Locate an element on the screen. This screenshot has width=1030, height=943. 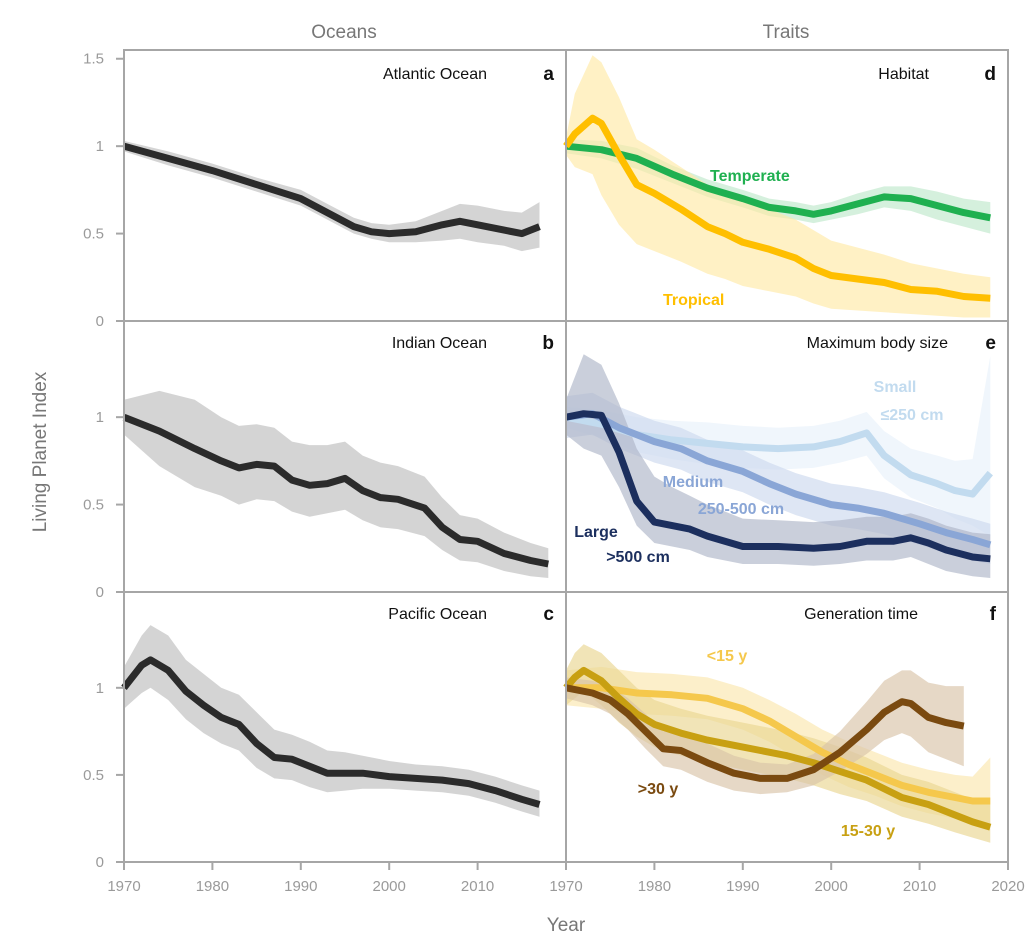
panel-e is located at coordinates (779, 466).